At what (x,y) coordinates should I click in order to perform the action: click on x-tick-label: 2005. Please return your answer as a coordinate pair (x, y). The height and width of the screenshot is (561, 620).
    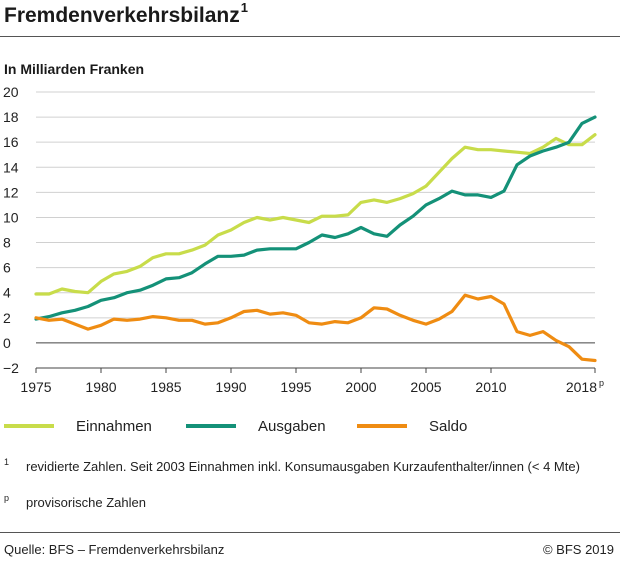
    Looking at the image, I should click on (425, 387).